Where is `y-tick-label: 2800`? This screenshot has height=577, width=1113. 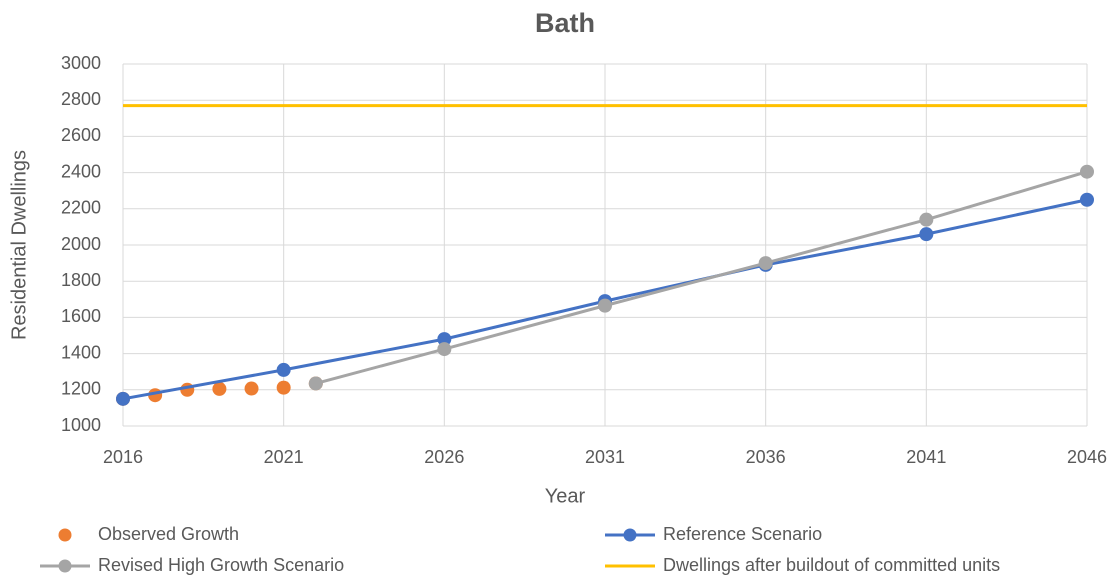 y-tick-label: 2800 is located at coordinates (81, 99).